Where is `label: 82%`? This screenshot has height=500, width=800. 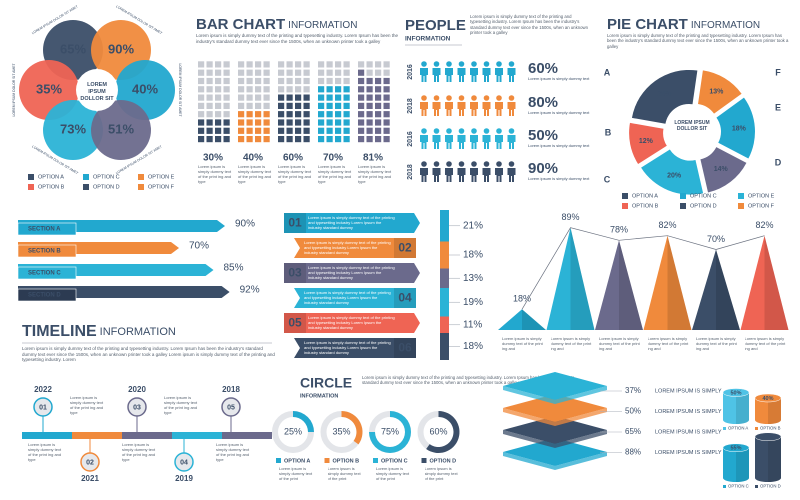 label: 82% is located at coordinates (764, 225).